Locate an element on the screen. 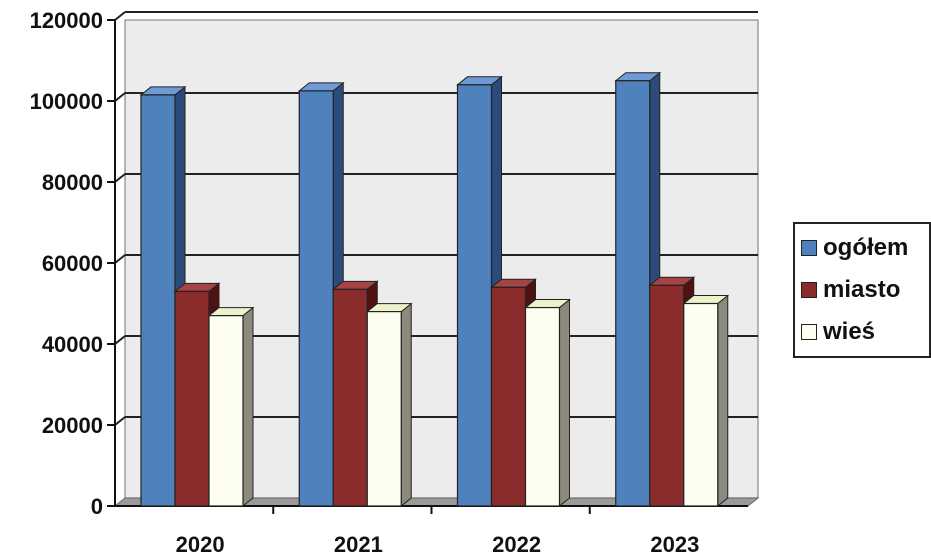  legend-label-wies: wieś is located at coordinates (849, 331).